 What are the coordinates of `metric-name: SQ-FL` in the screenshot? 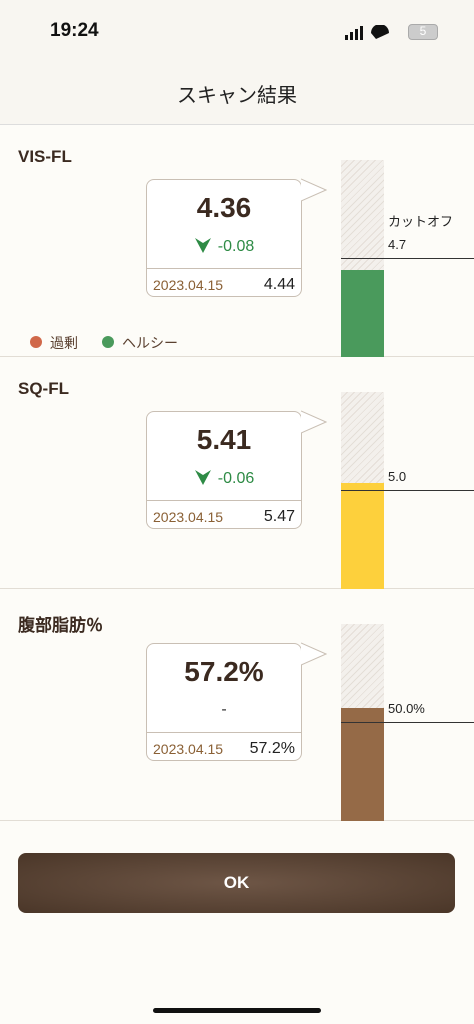 It's located at (43, 388).